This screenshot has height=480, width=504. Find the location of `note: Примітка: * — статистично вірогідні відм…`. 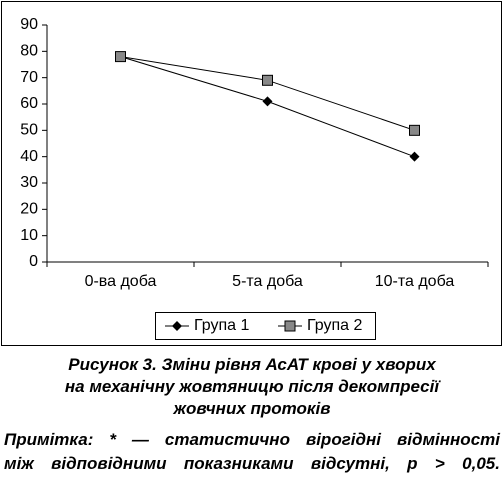

note: Примітка: * — статистично вірогідні відм… is located at coordinates (252, 452).